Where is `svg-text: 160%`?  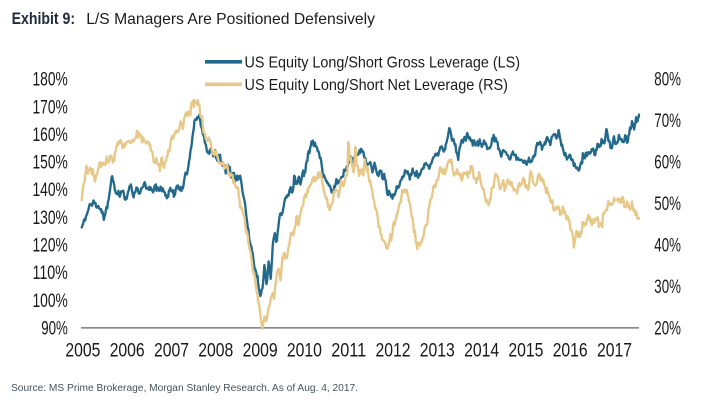 svg-text: 160% is located at coordinates (50, 135).